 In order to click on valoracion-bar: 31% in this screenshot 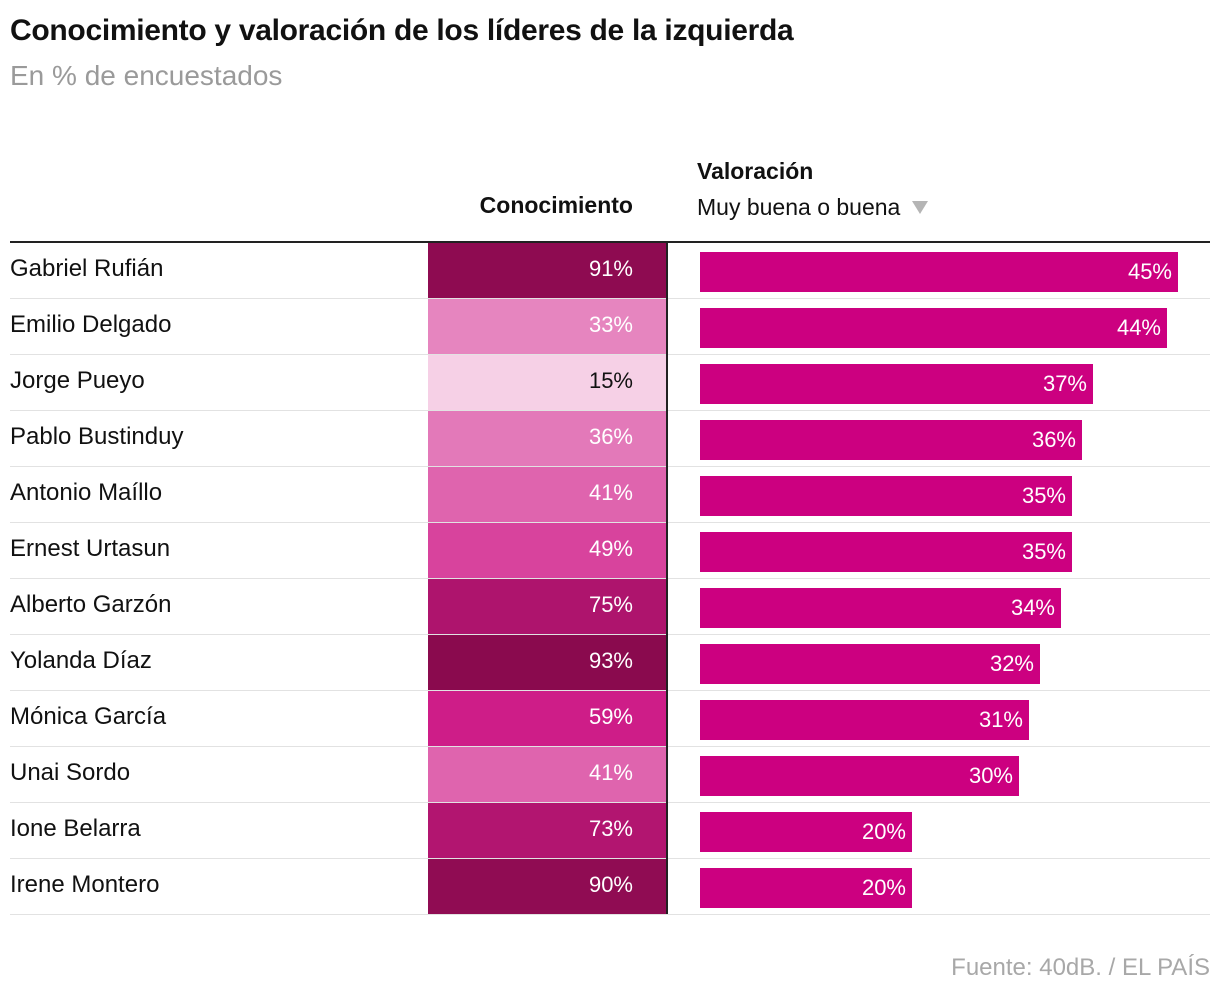, I will do `click(864, 720)`.